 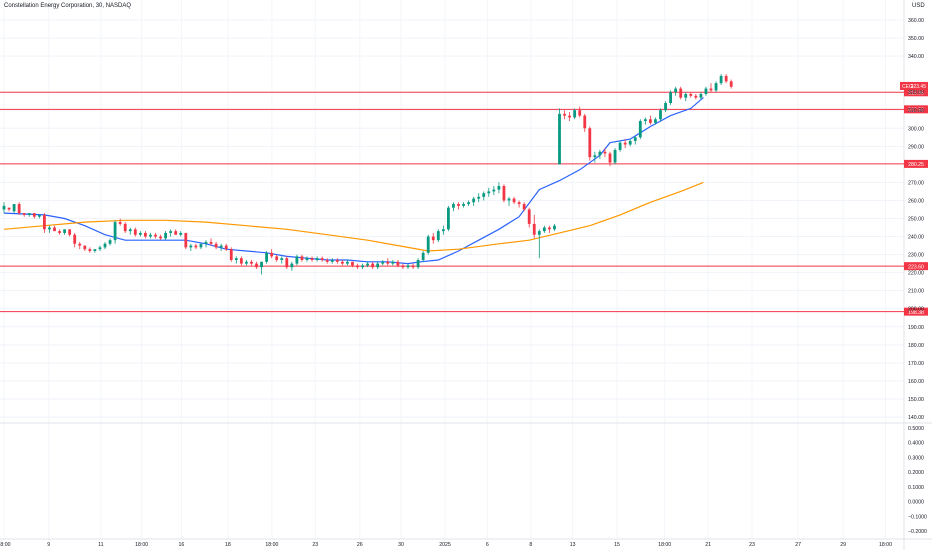 I want to click on time-tick-label: 18:00, so click(x=271, y=545).